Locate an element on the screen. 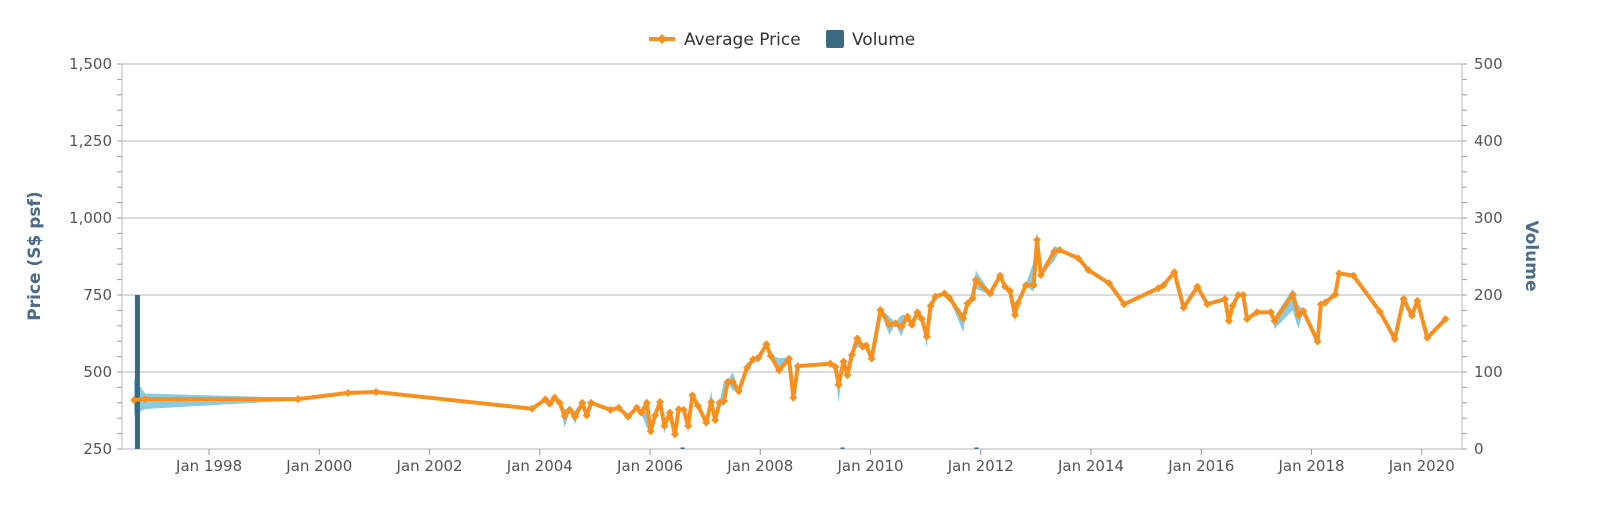 Image resolution: width=1600 pixels, height=509 pixels. left-tick-label: 1,000 is located at coordinates (90, 218).